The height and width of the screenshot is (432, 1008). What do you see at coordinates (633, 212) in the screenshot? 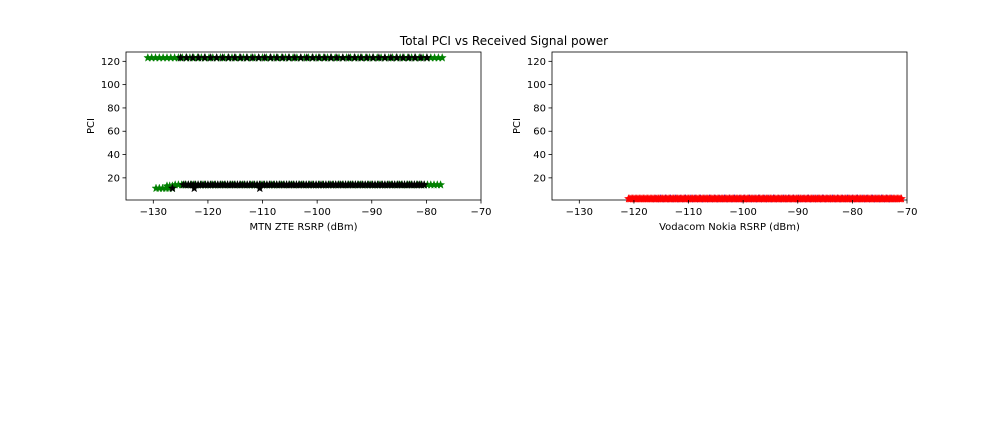
I see `vodacom-x-tick-label: −120` at bounding box center [633, 212].